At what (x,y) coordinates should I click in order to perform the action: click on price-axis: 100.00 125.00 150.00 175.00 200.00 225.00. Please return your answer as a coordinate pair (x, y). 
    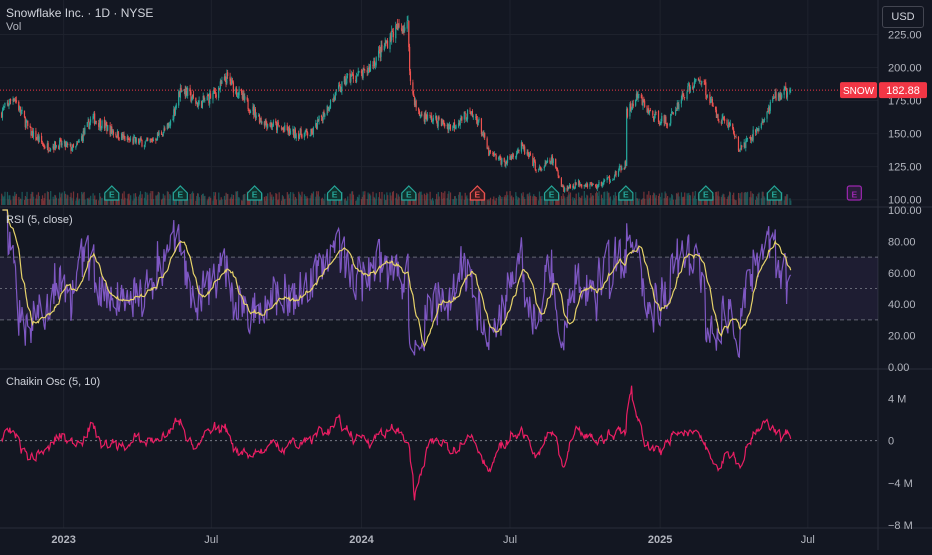
    Looking at the image, I should click on (905, 117).